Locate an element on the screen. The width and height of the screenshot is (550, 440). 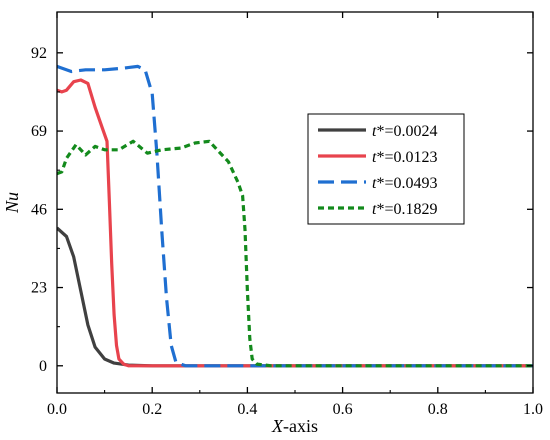
x-tick-label: 0.0 is located at coordinates (57, 409).